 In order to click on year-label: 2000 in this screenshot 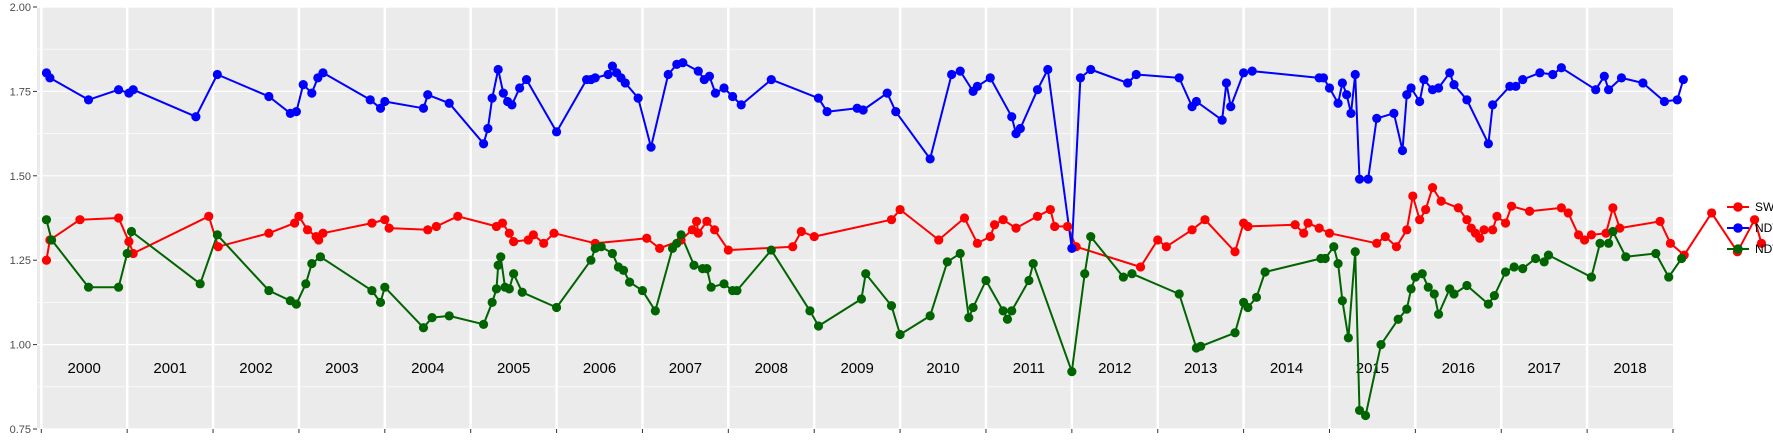, I will do `click(84, 368)`.